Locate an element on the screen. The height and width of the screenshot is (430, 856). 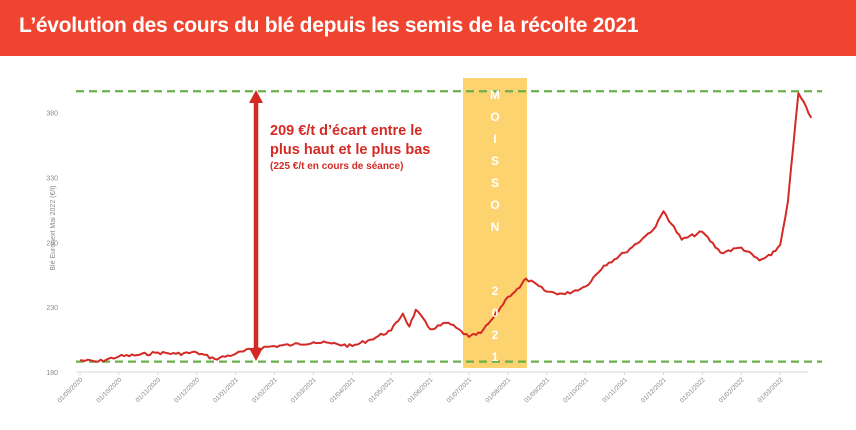
x-tick-label: 01/03/2022 is located at coordinates (771, 390).